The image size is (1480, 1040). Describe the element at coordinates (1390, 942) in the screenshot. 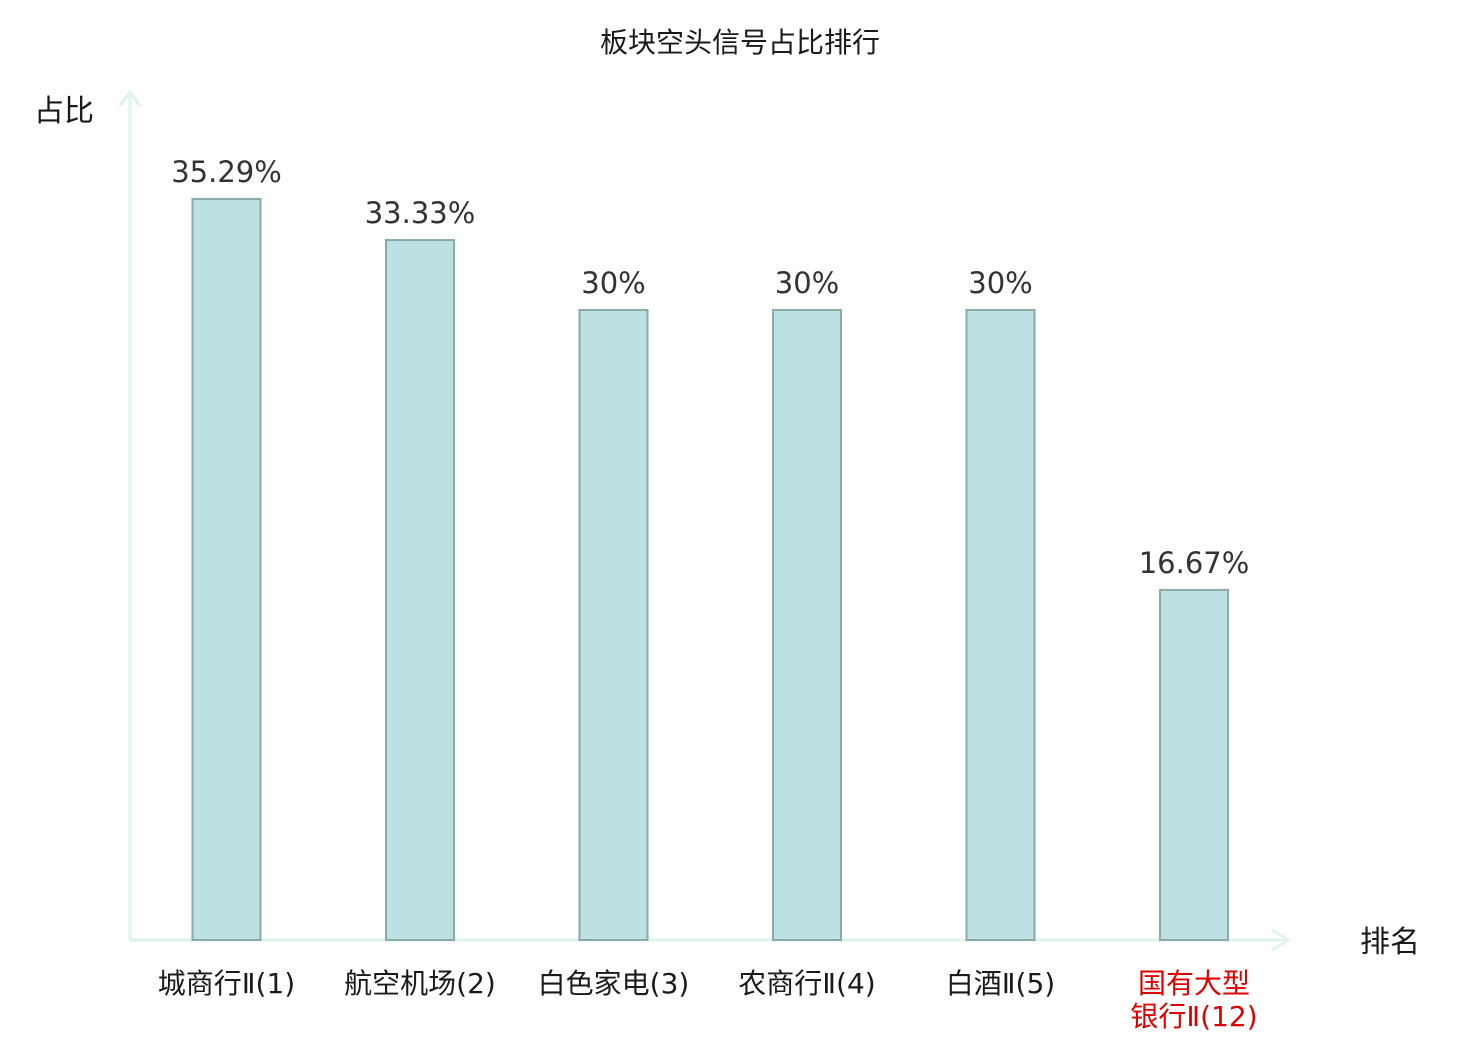

I see `x-axis-label: 排名` at that location.